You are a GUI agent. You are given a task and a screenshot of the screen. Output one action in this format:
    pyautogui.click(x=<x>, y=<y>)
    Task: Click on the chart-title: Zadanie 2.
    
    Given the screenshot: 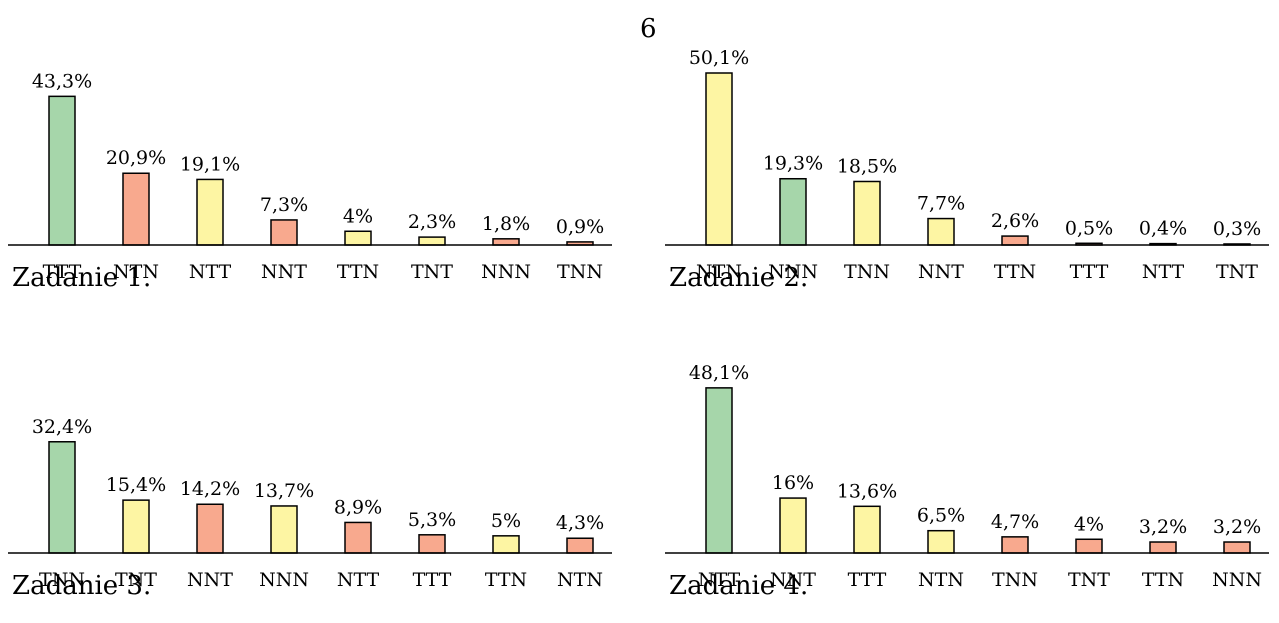 What is the action you would take?
    pyautogui.click(x=739, y=278)
    